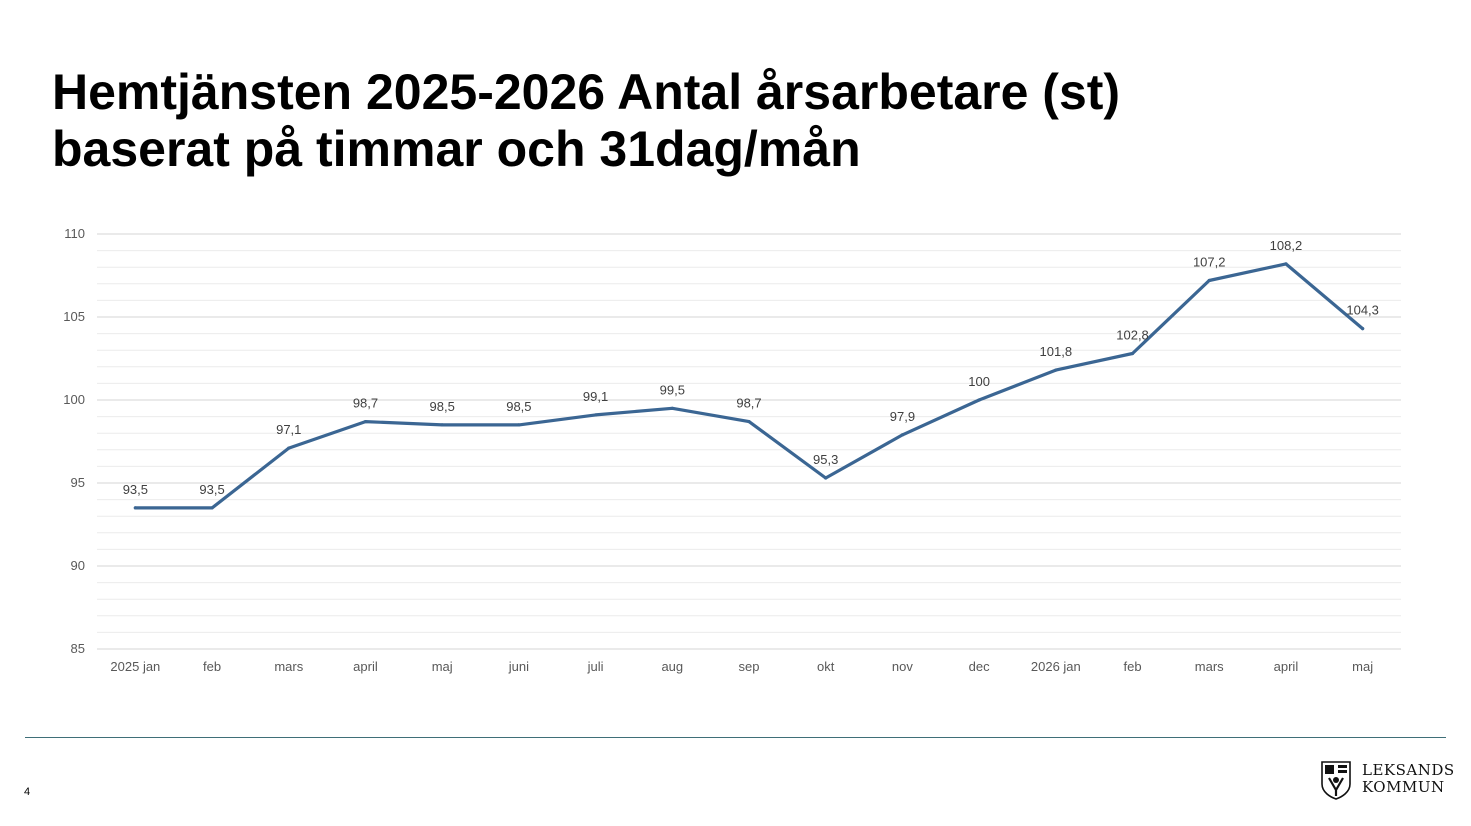  I want to click on logo-text-line-2: KOMMUN, so click(1403, 787).